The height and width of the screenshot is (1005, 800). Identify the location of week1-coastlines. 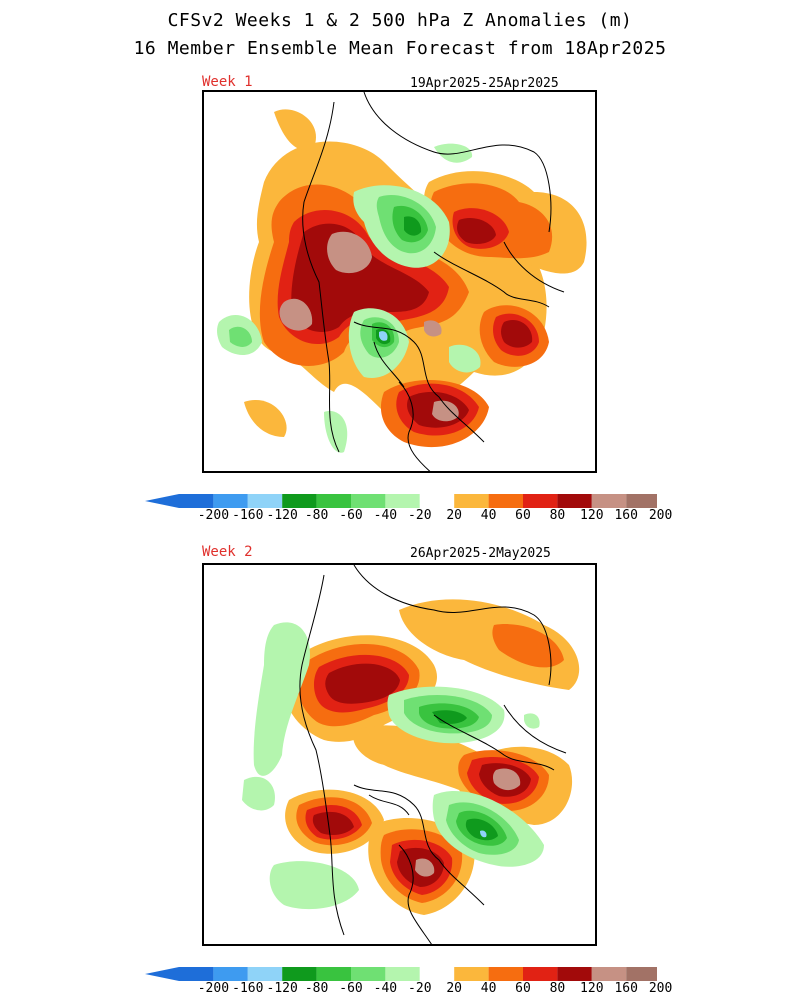
(433, 281).